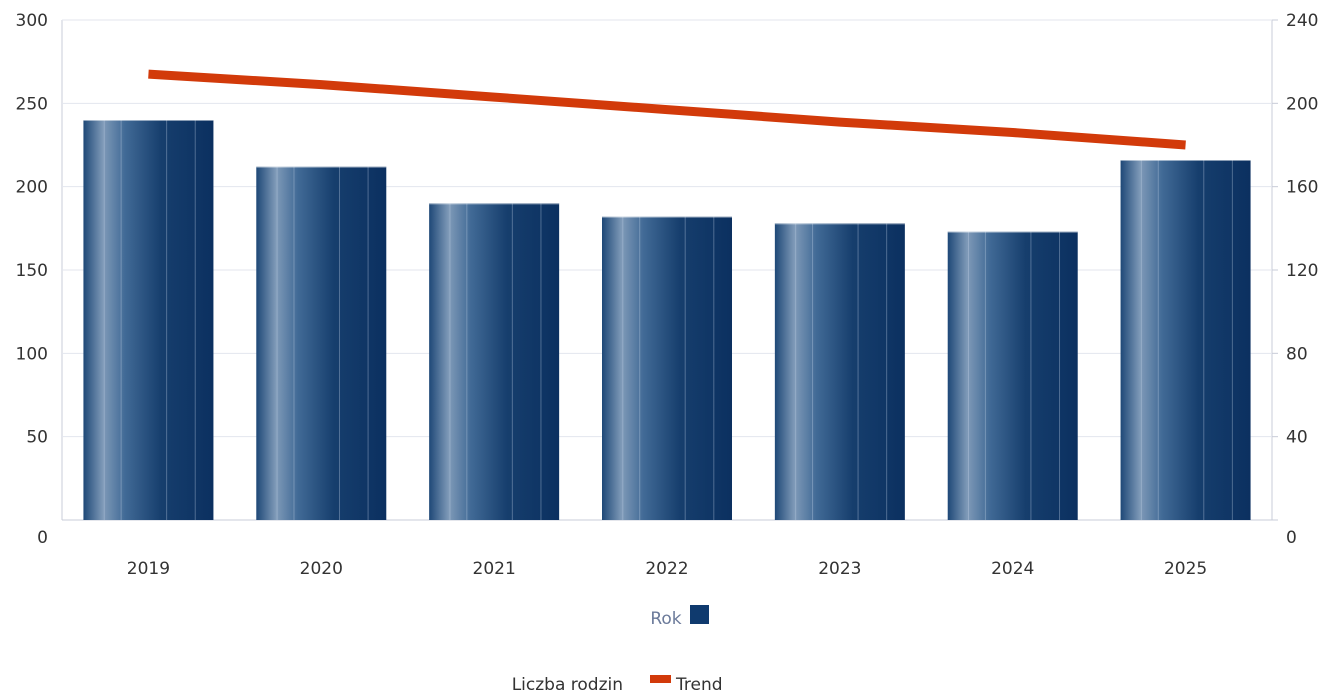  What do you see at coordinates (1297, 438) in the screenshot?
I see `y-right-tick-label: 40` at bounding box center [1297, 438].